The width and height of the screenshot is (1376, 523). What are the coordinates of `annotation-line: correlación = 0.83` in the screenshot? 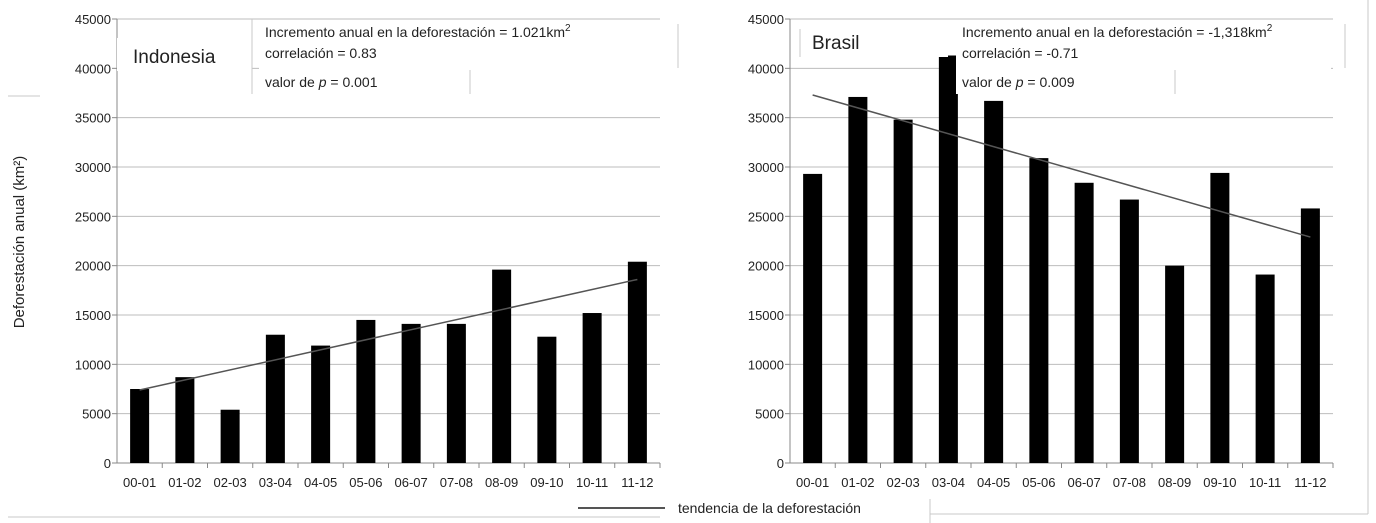 It's located at (321, 53).